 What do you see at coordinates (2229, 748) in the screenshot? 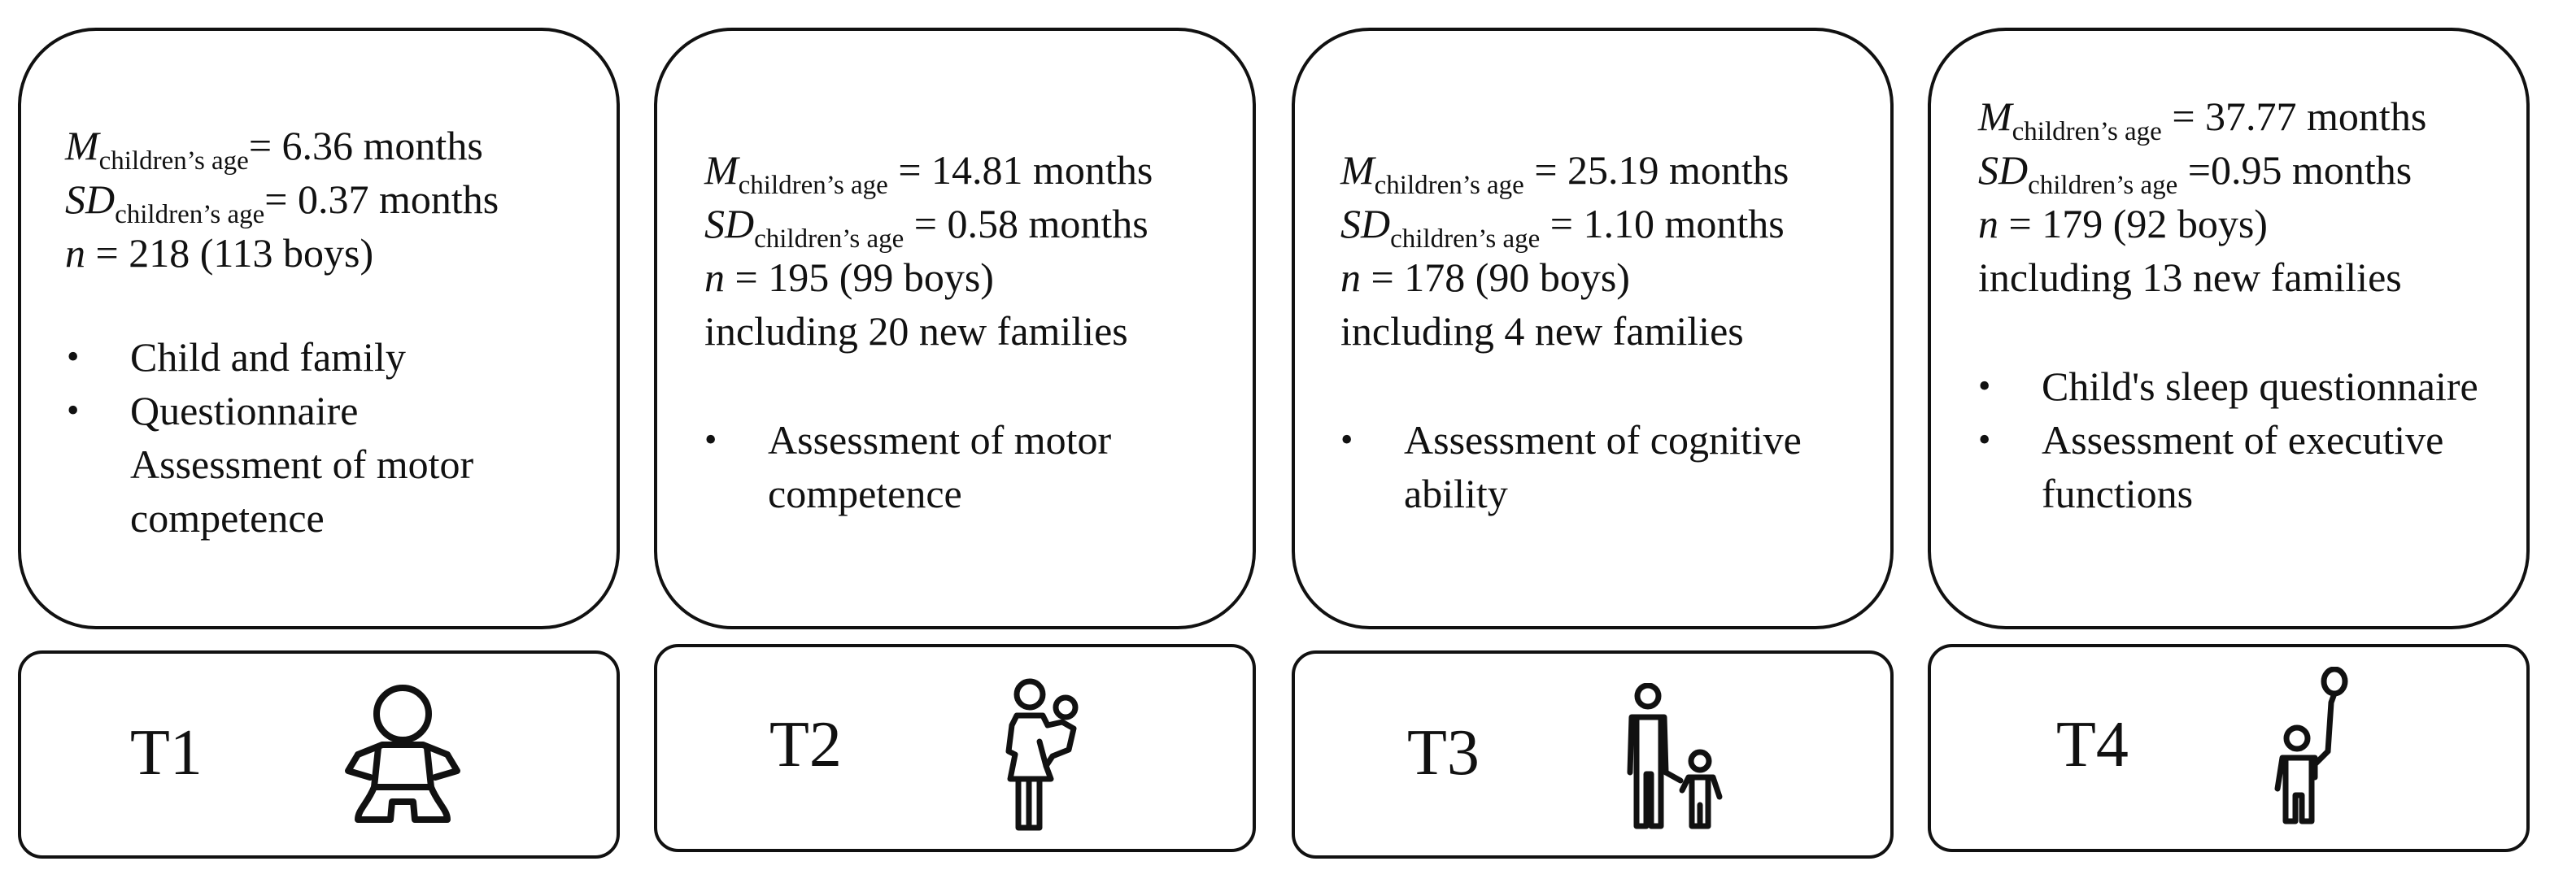
I see `label-box-t4` at bounding box center [2229, 748].